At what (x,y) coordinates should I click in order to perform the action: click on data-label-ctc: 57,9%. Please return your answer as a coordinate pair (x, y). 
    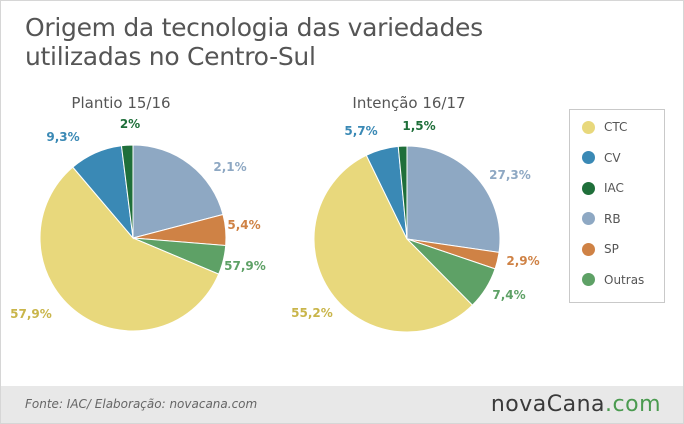
    Looking at the image, I should click on (31, 314).